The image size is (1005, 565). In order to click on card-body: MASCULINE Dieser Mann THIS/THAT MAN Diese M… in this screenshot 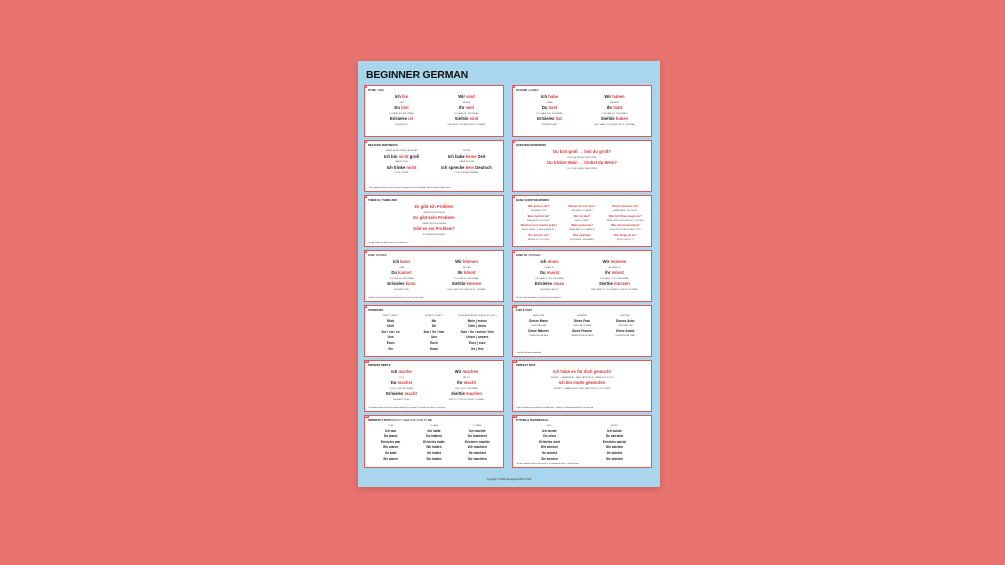, I will do `click(582, 333)`.